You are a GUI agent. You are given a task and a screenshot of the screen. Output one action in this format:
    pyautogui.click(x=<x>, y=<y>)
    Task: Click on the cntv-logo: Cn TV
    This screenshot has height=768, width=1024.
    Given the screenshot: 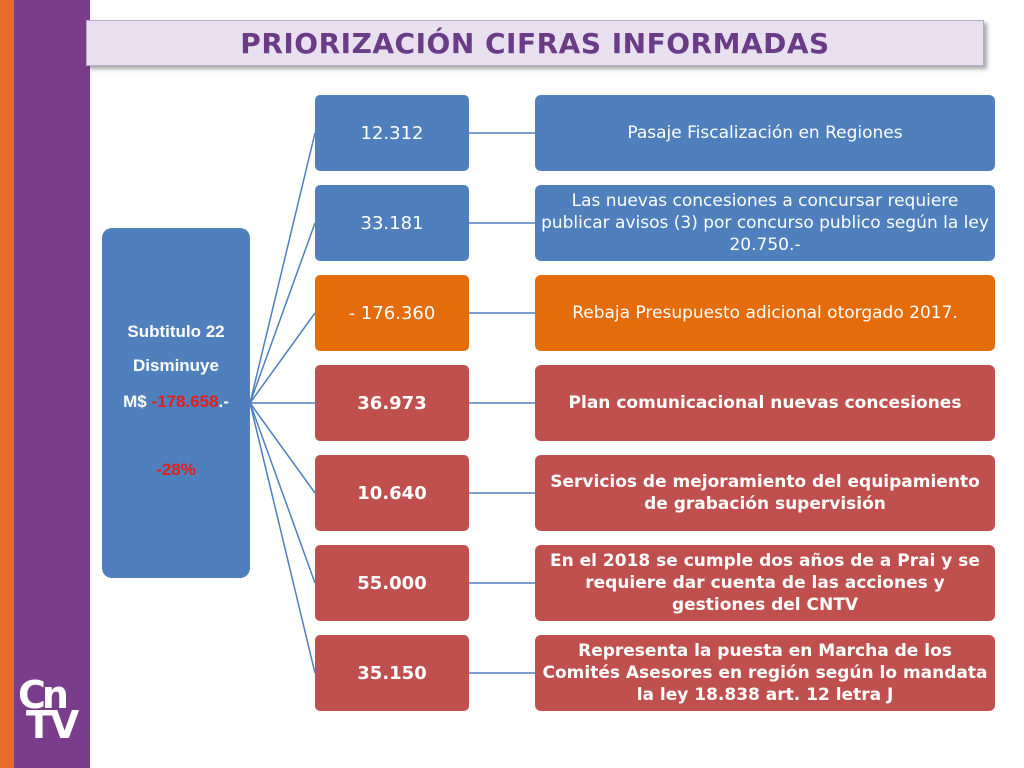 What is the action you would take?
    pyautogui.click(x=53, y=712)
    